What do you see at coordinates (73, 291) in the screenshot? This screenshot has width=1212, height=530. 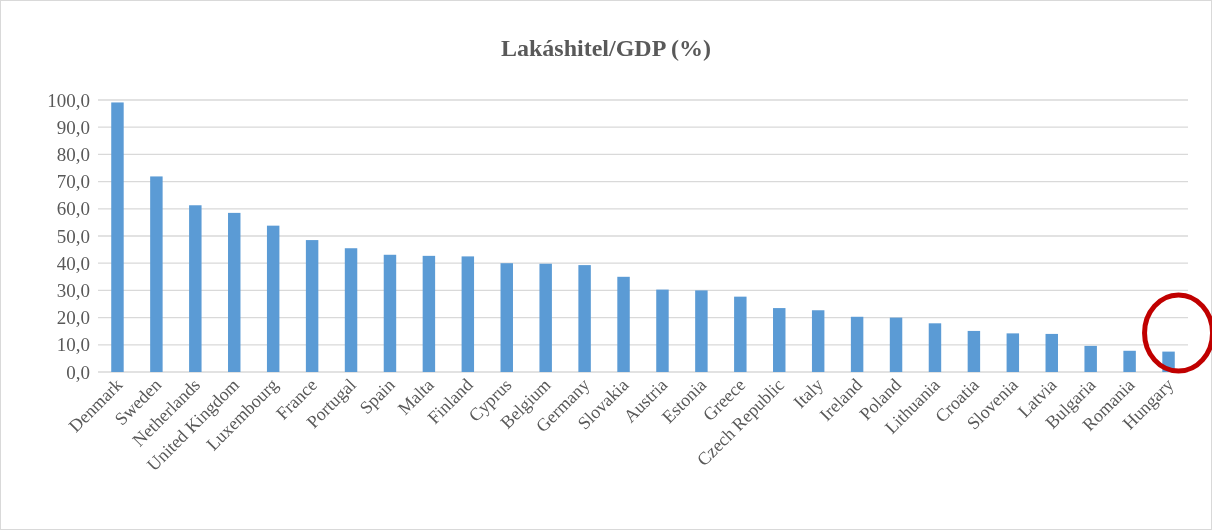 I see `y-tick-label: 30,0` at bounding box center [73, 291].